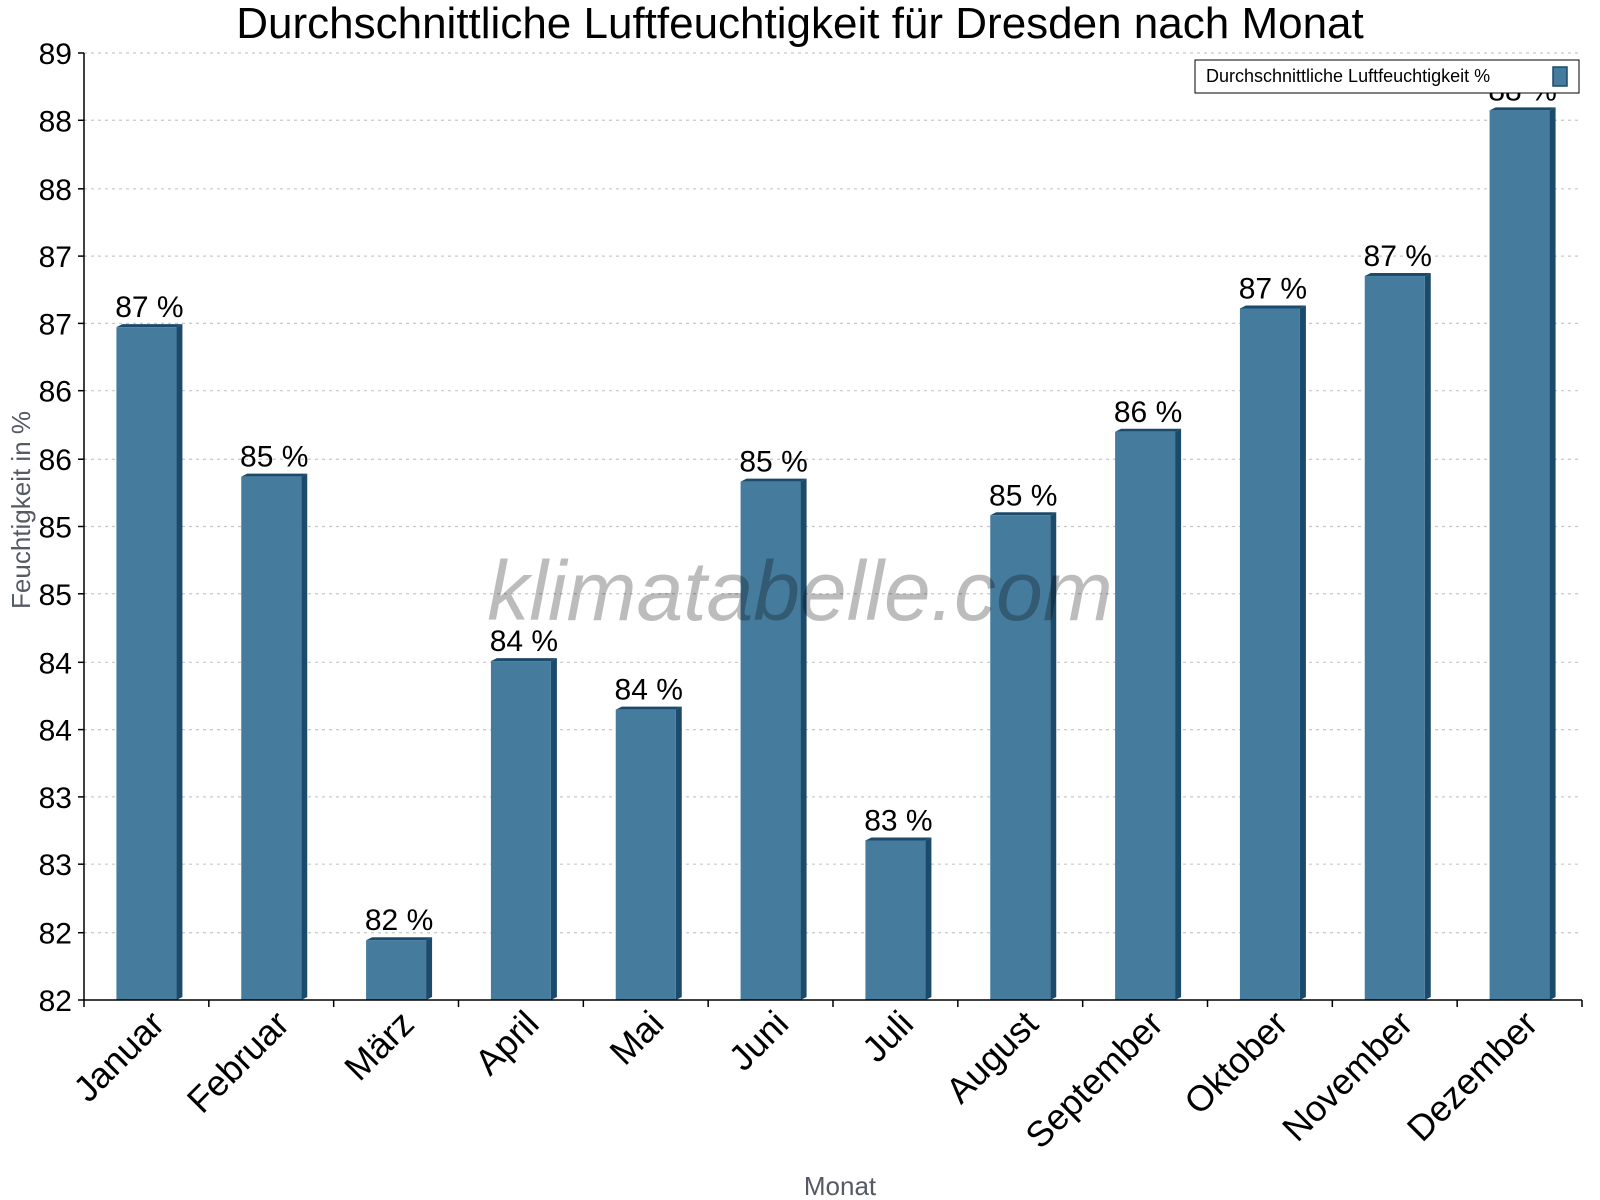  Describe the element at coordinates (759, 1041) in the screenshot. I see `x-tick-label: Juni` at that location.